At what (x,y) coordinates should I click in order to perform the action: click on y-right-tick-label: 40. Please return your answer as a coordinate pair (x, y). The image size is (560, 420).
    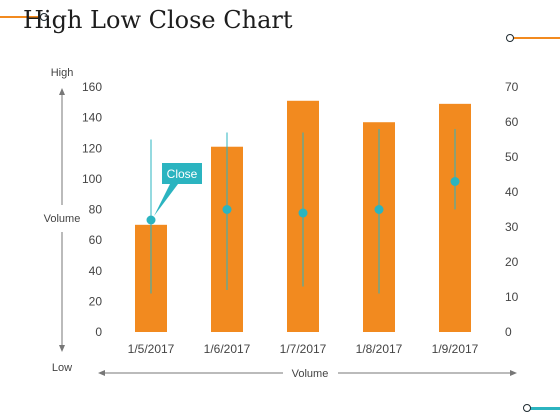
    Looking at the image, I should click on (512, 192).